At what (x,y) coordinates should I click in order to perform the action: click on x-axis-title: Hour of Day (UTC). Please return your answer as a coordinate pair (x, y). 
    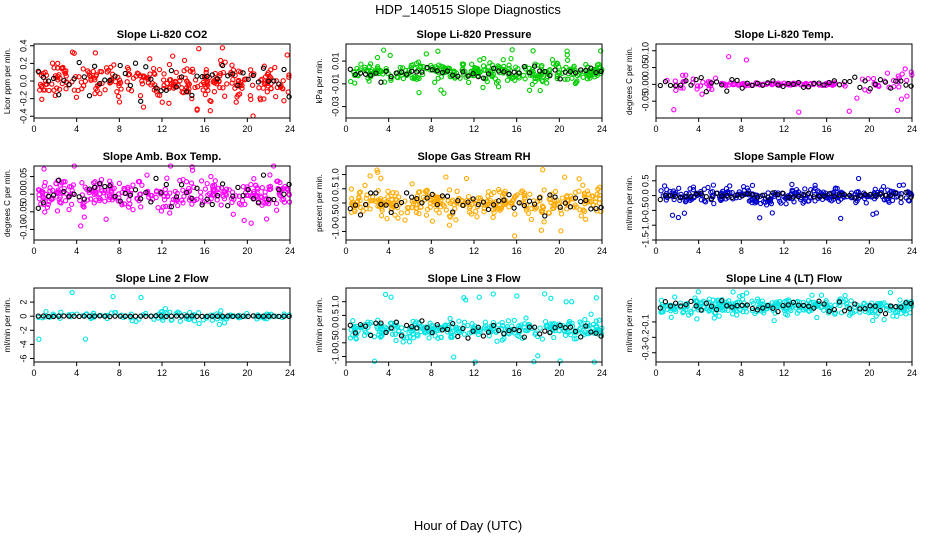
    Looking at the image, I should click on (468, 525).